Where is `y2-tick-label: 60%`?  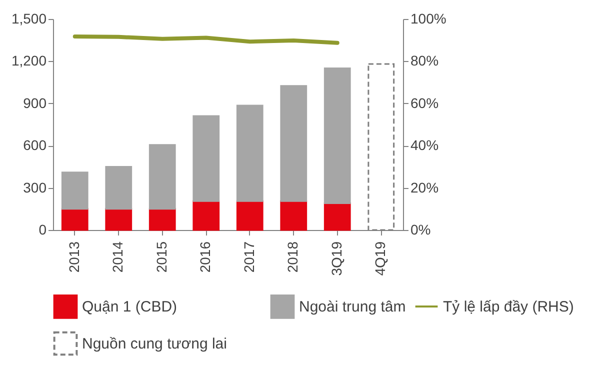
y2-tick-label: 60% is located at coordinates (424, 102).